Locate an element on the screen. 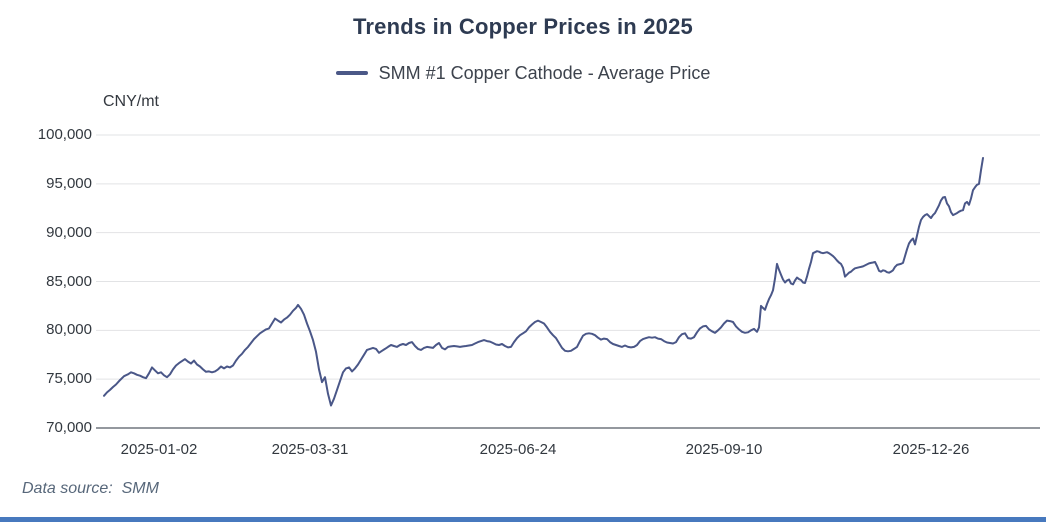 This screenshot has height=522, width=1046. x-tick-label: 2025-09-10 is located at coordinates (724, 449).